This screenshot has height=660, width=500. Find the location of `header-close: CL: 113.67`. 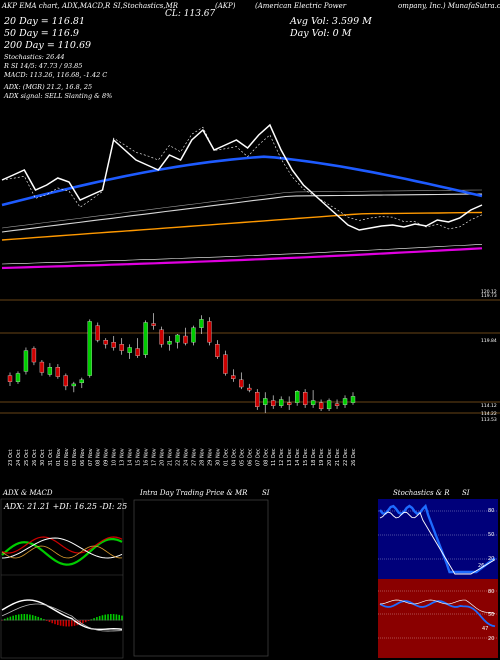

header-close: CL: 113.67 is located at coordinates (190, 14).